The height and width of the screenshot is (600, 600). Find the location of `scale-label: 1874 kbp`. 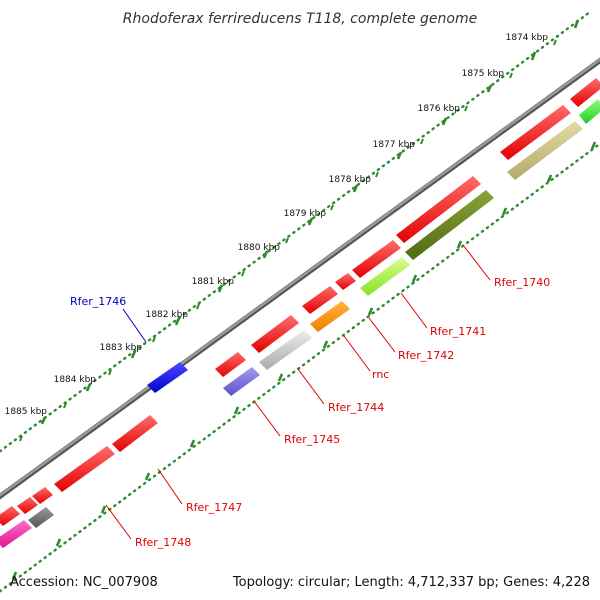

scale-label: 1874 kbp is located at coordinates (527, 38).